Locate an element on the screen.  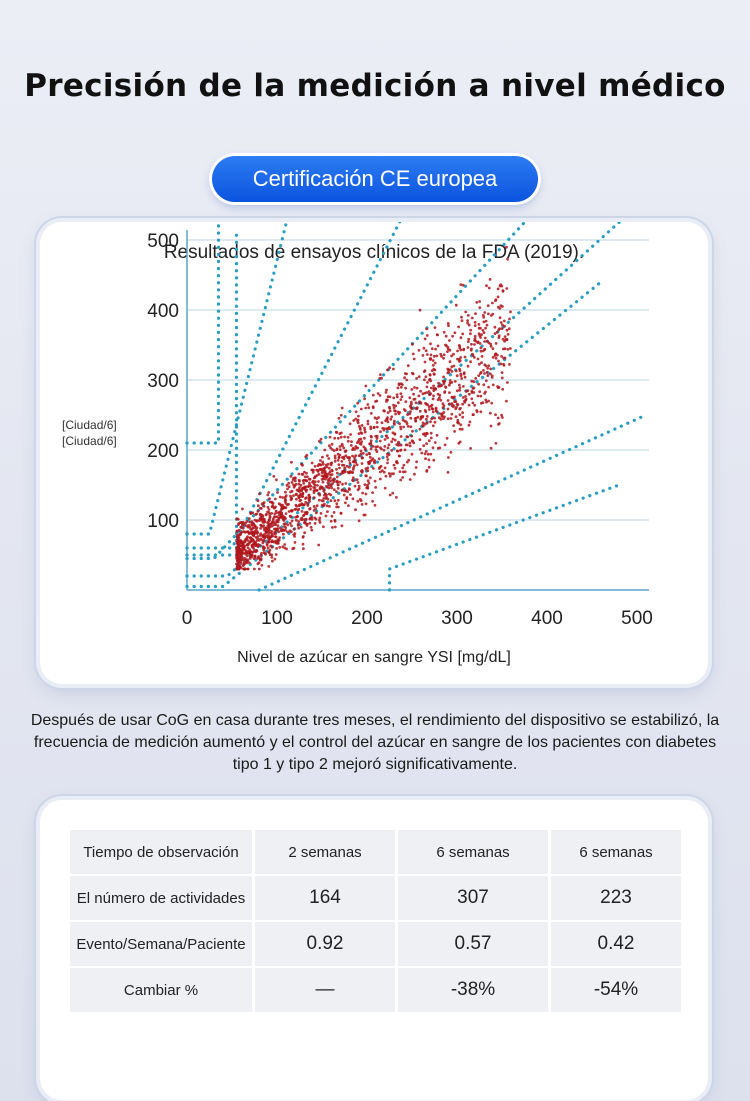
table-cell: — is located at coordinates (326, 991).